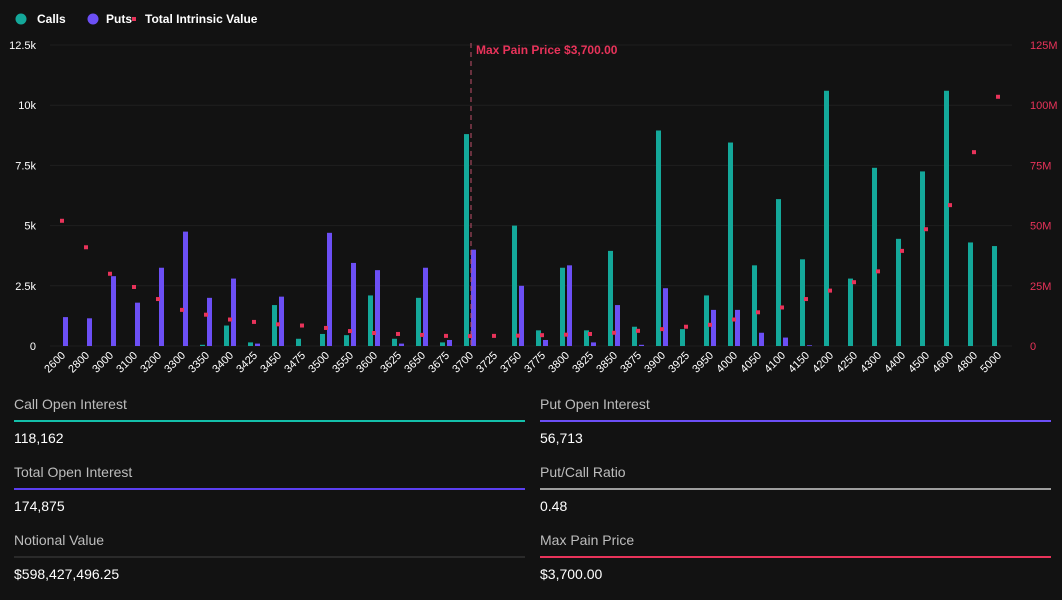 Image resolution: width=1062 pixels, height=600 pixels. What do you see at coordinates (195, 19) in the screenshot?
I see `legend-tiv: Total Intrinsic Value` at bounding box center [195, 19].